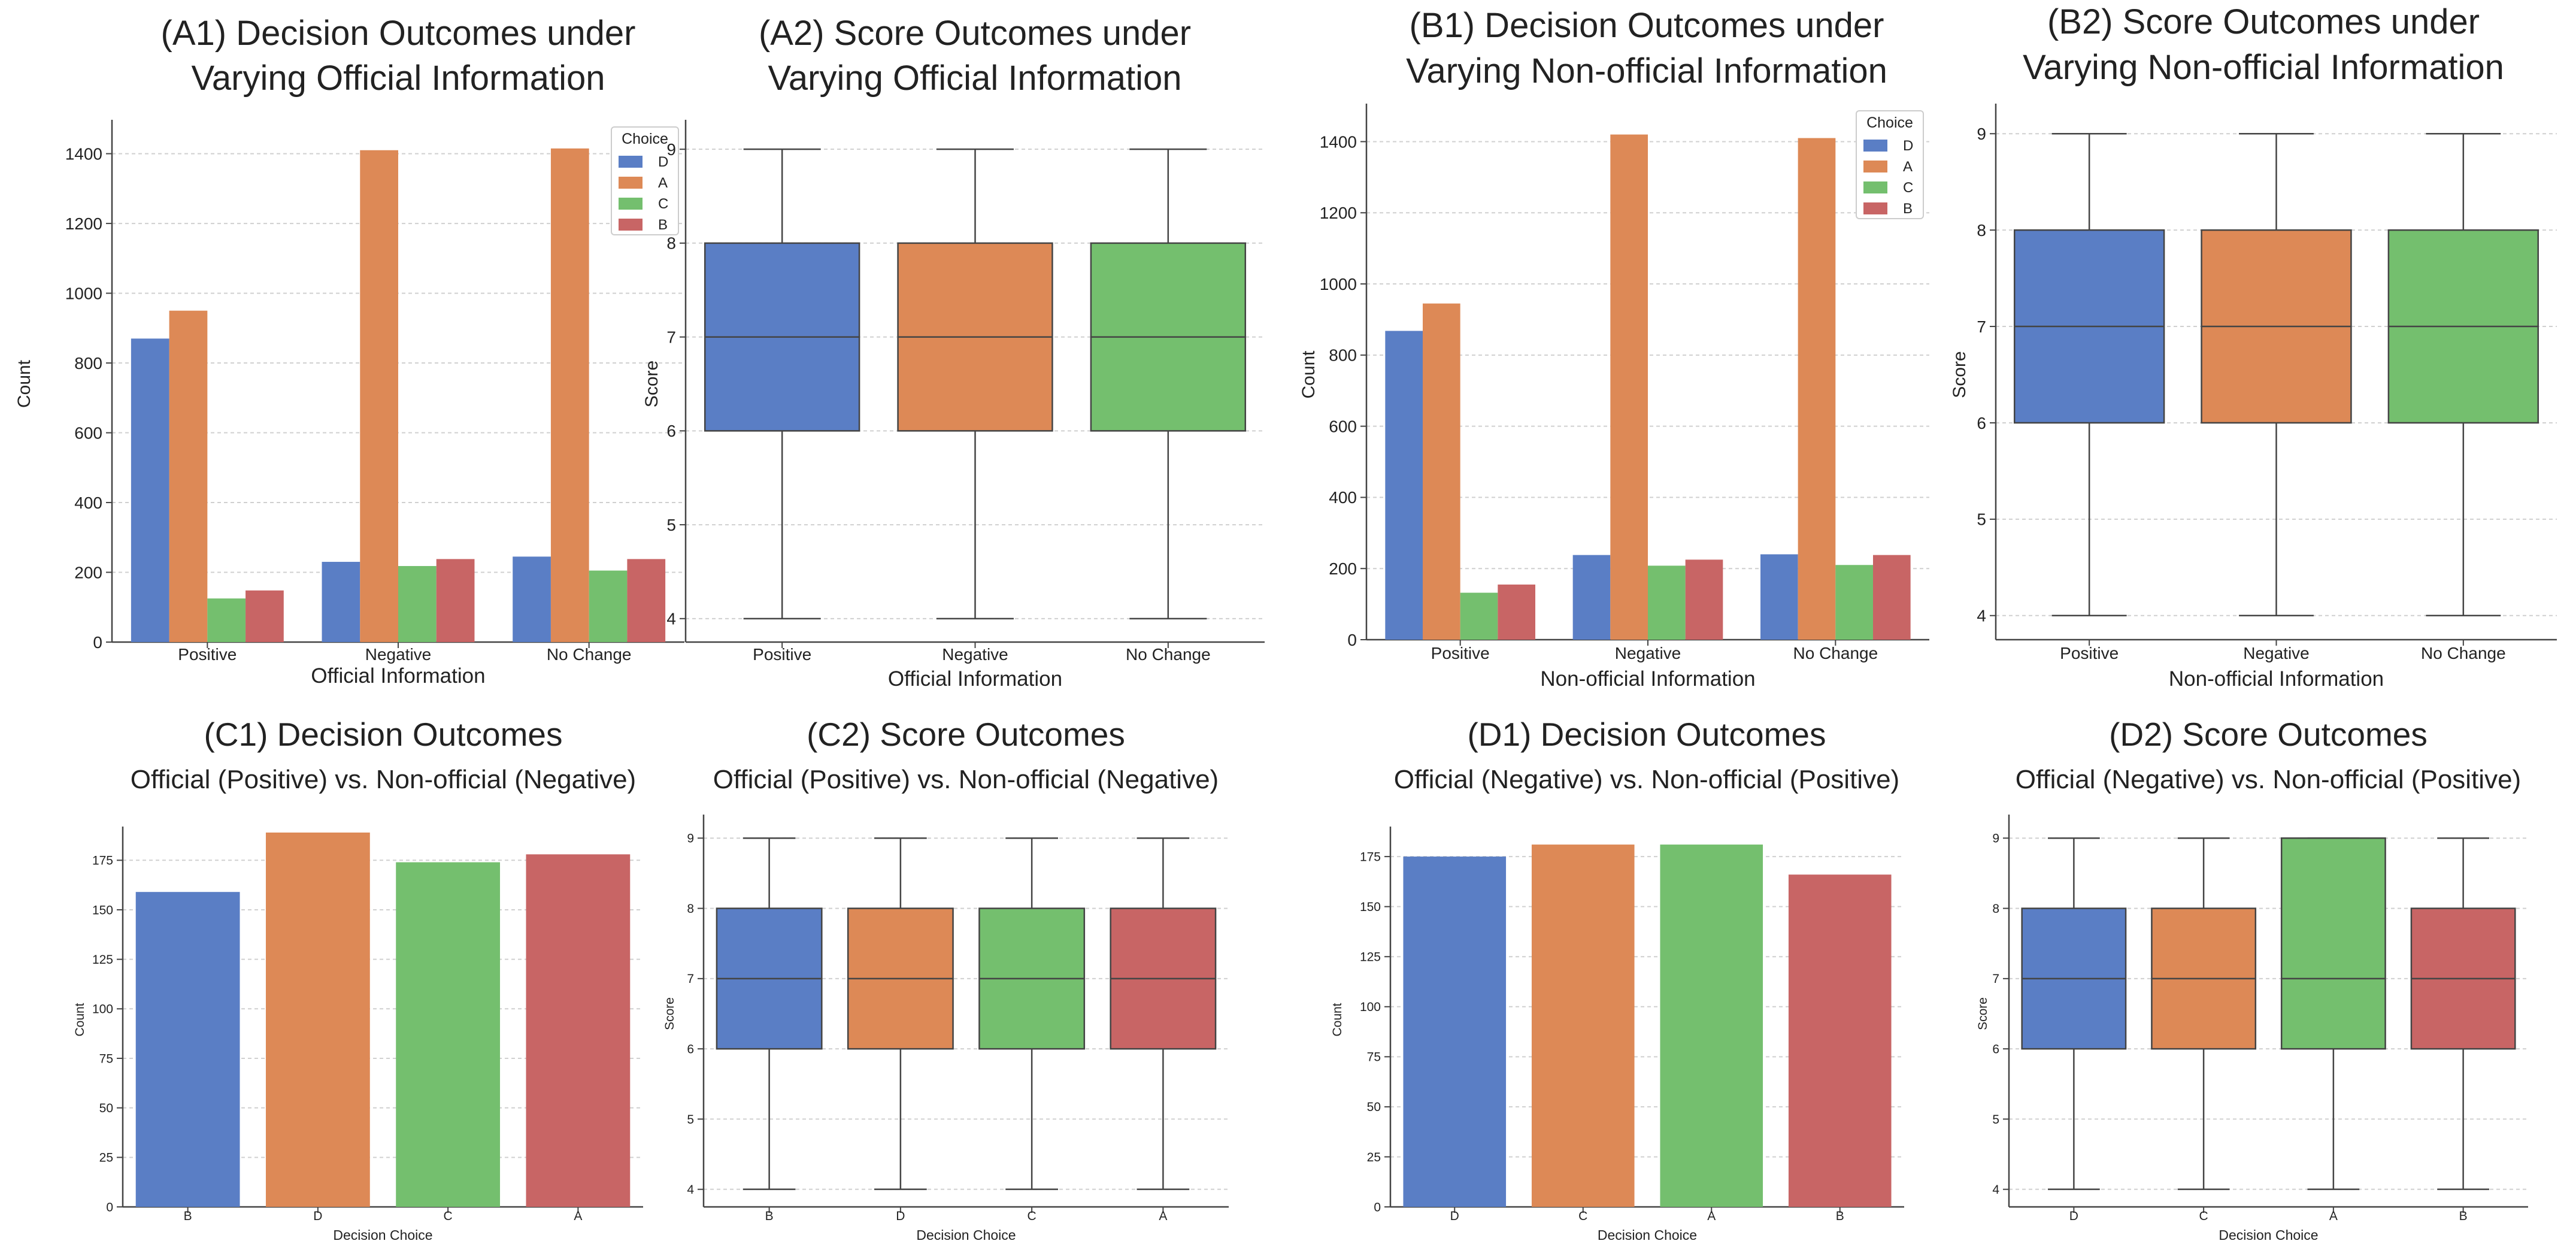  I want to click on bar-a, so click(1711, 1026).